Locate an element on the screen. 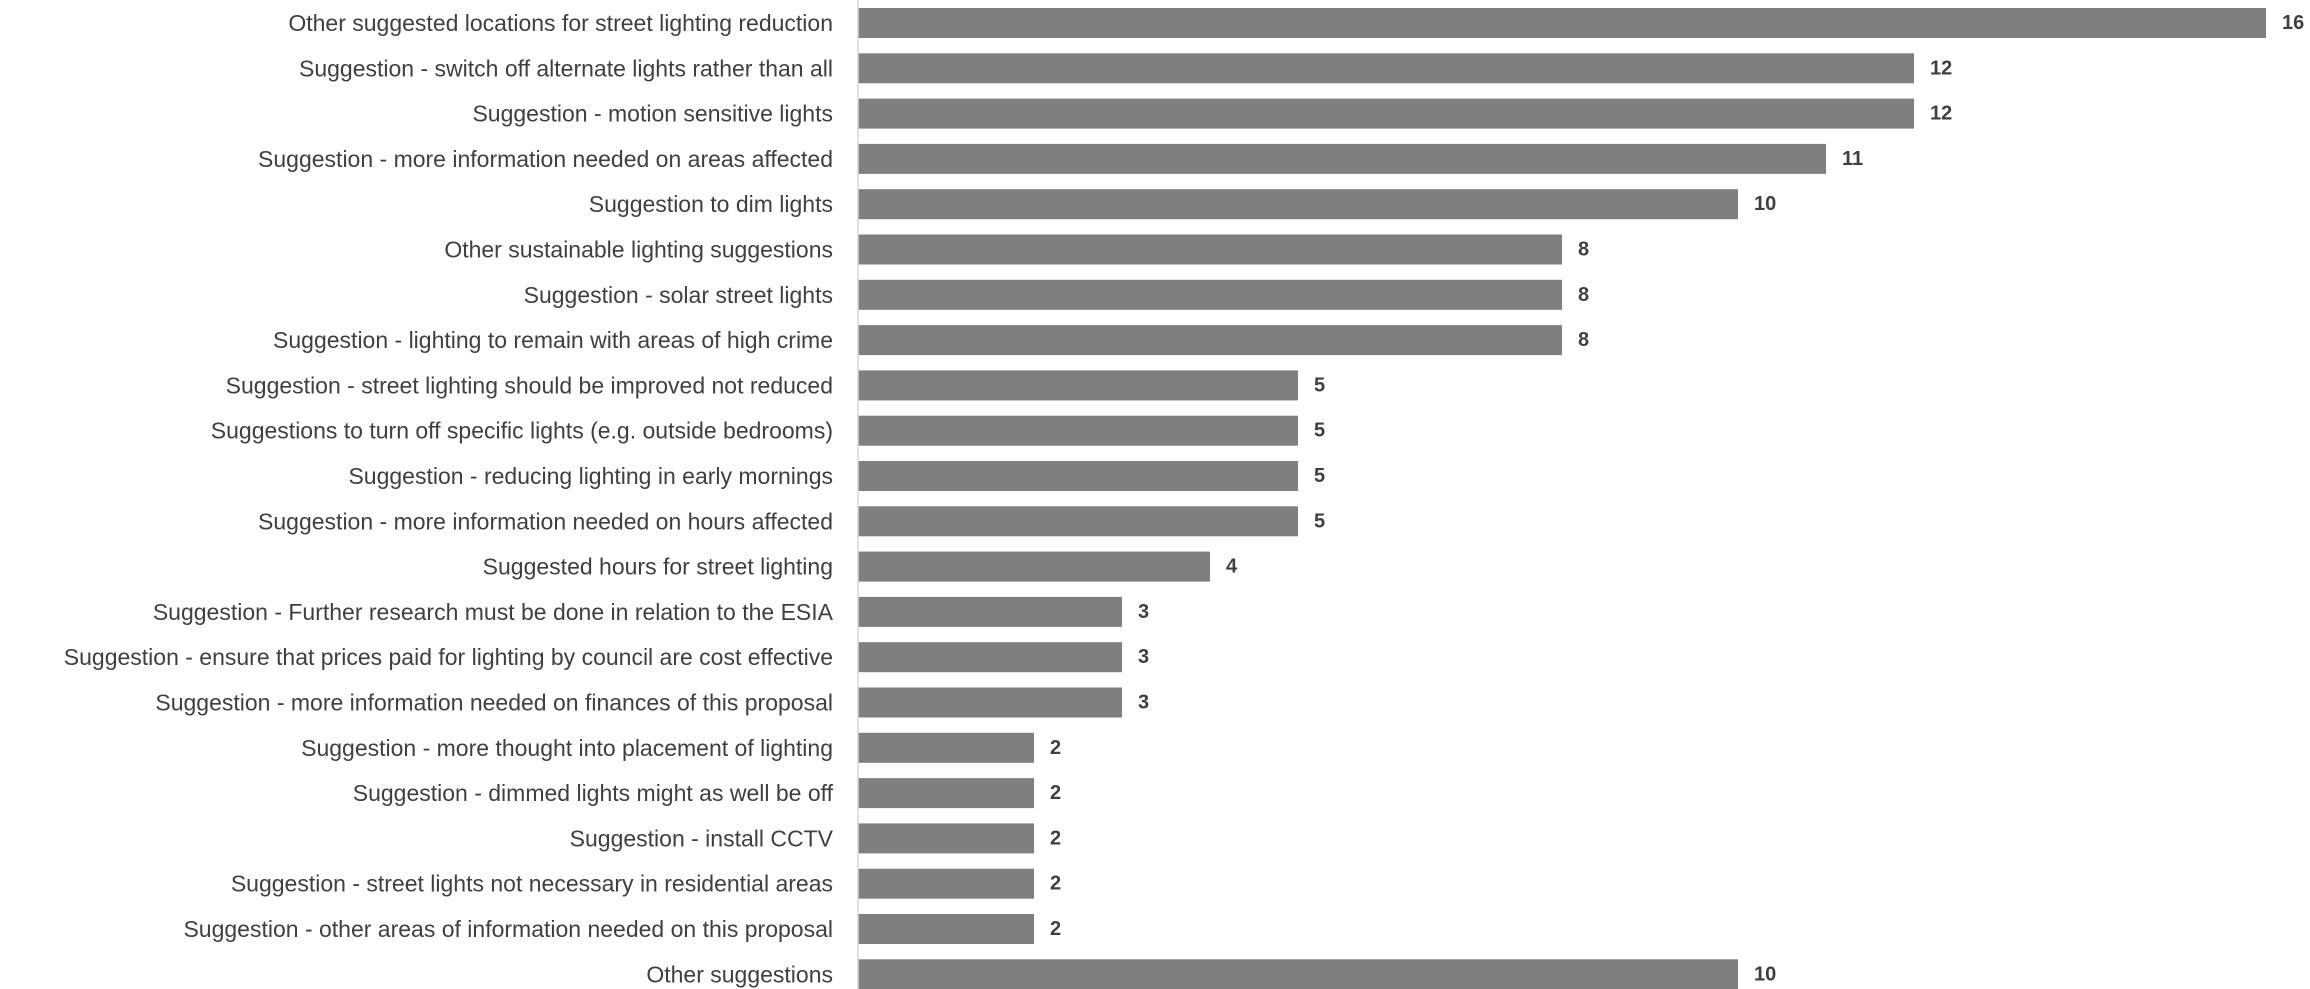 This screenshot has height=989, width=2310. value-label: 4 is located at coordinates (1232, 567).